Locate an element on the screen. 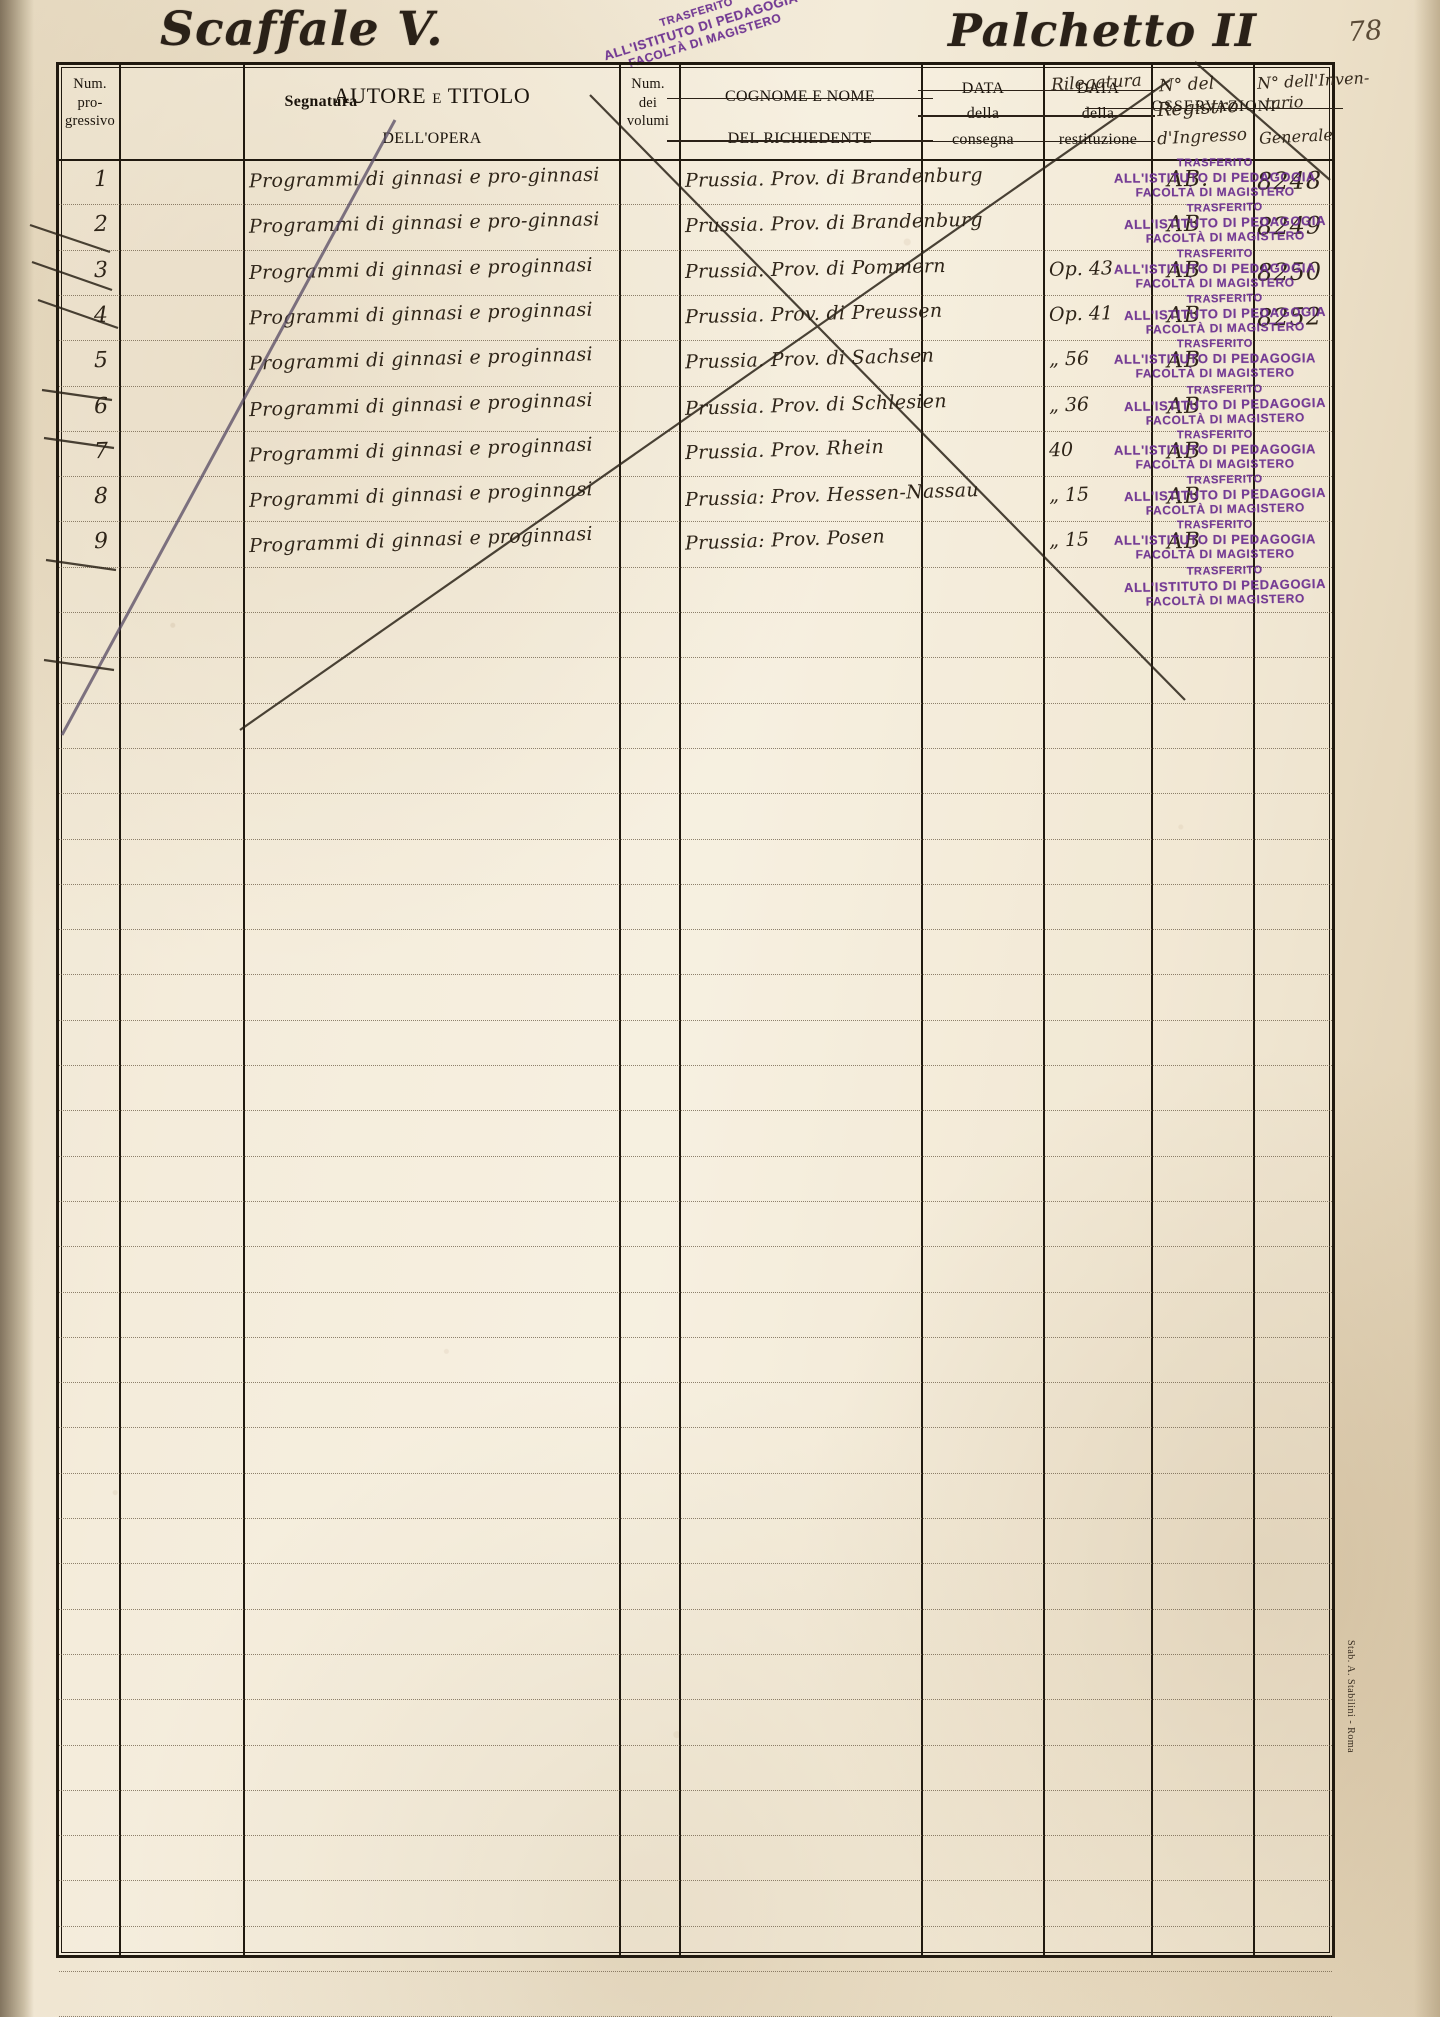 This screenshot has height=2017, width=1440. cell-data-restituzione: Op. 43 is located at coordinates (1081, 268).